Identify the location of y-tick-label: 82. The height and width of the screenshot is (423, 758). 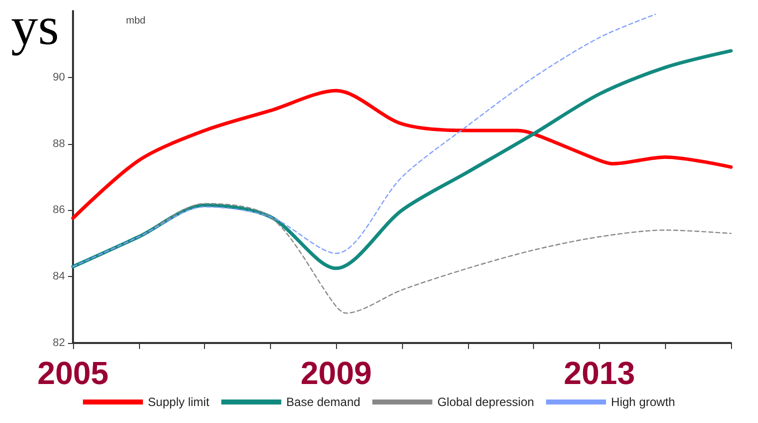
(58, 343).